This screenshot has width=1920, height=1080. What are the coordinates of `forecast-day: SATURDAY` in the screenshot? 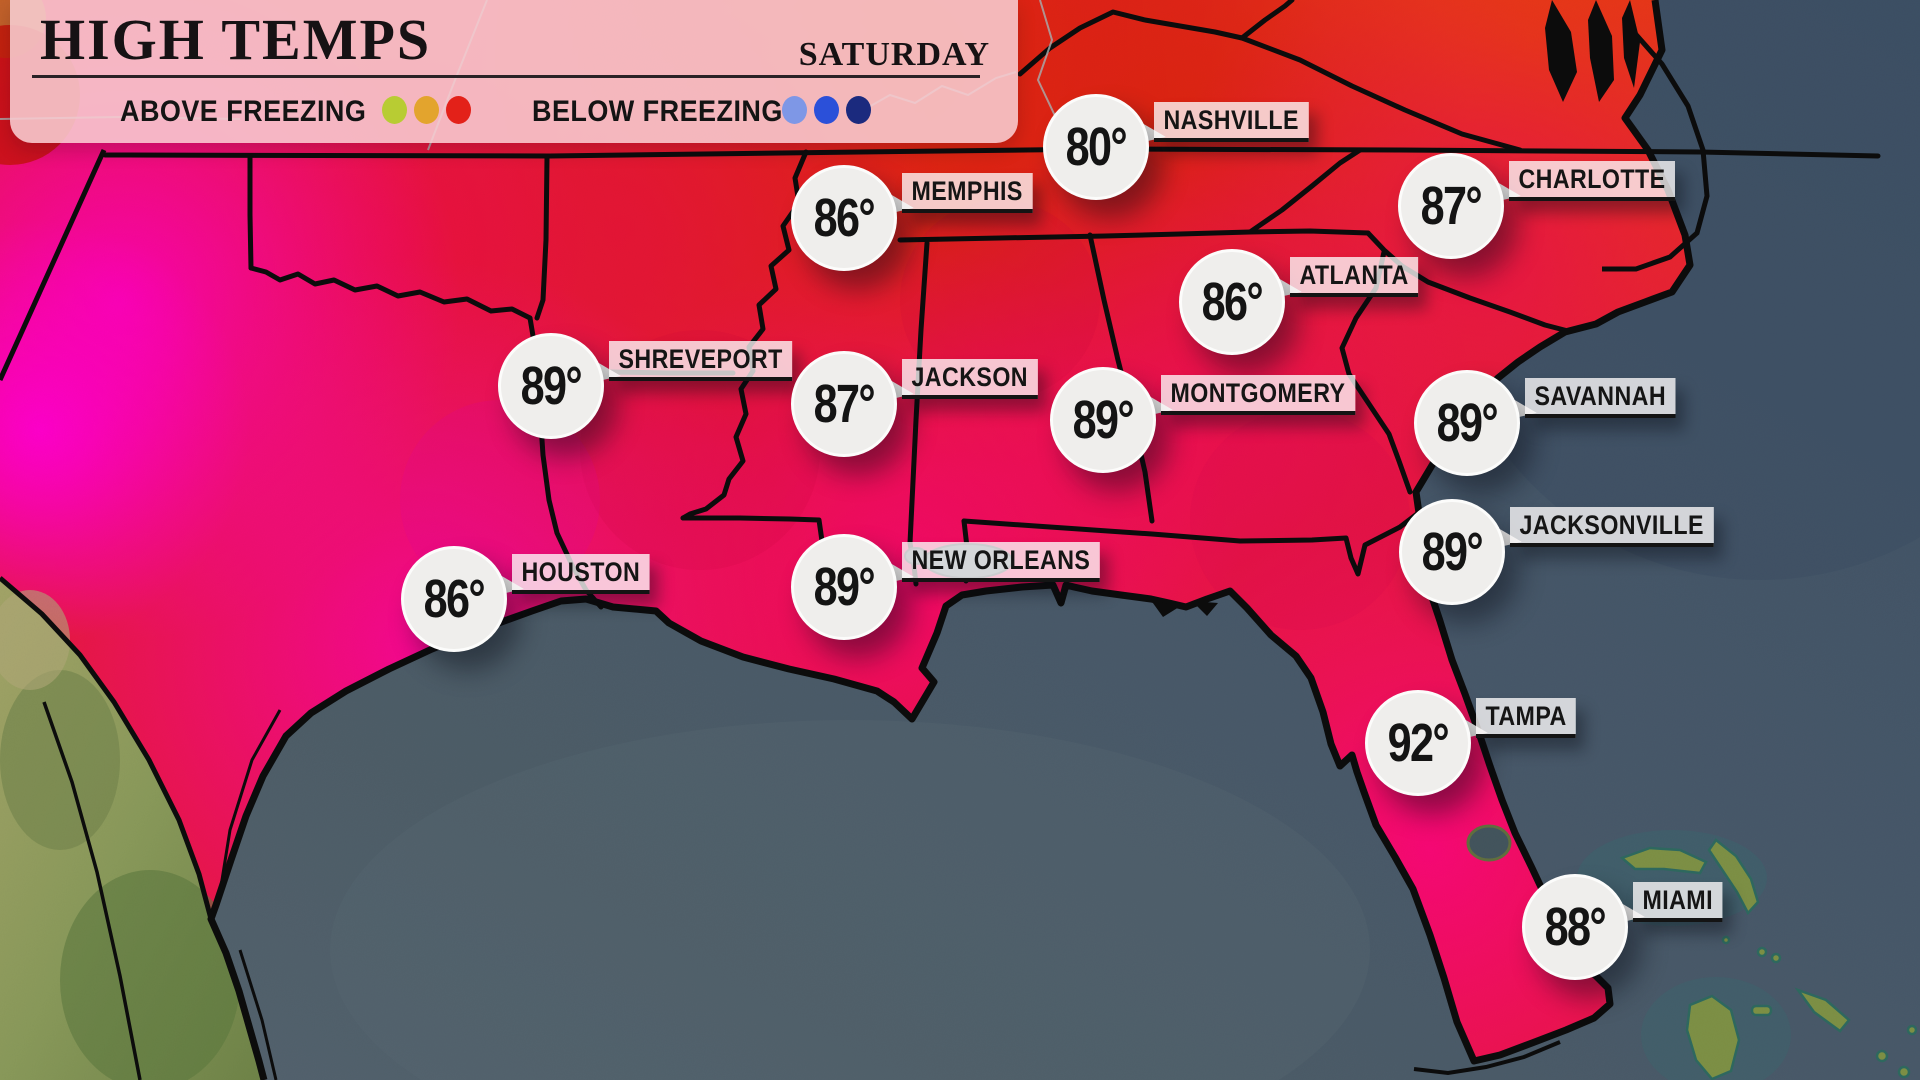 It's located at (894, 54).